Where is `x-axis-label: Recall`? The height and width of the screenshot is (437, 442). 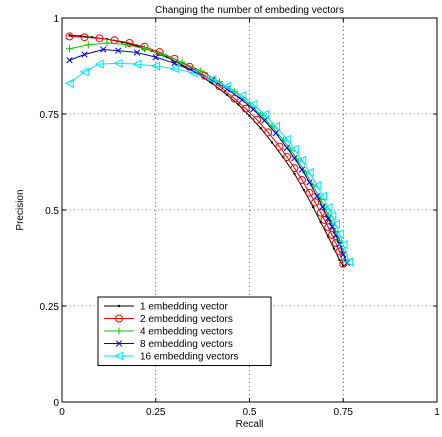 x-axis-label: Recall is located at coordinates (250, 424).